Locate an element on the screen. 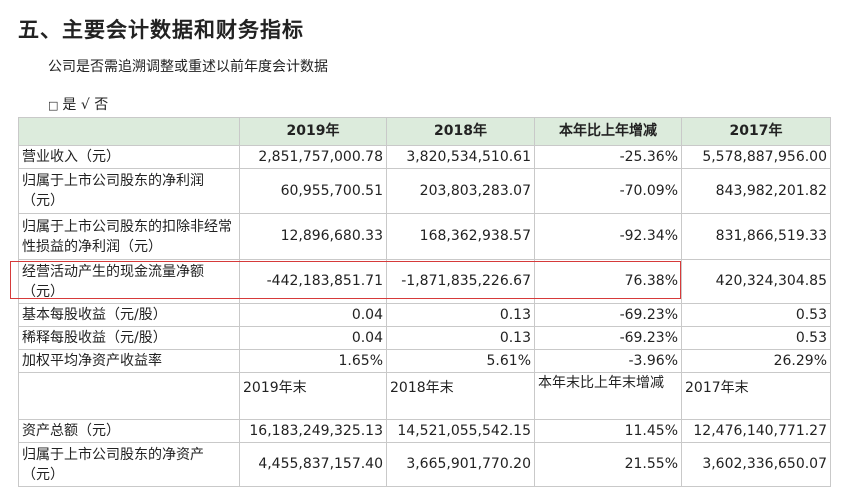  value-2018: 3,820,534,510.61 is located at coordinates (460, 157).